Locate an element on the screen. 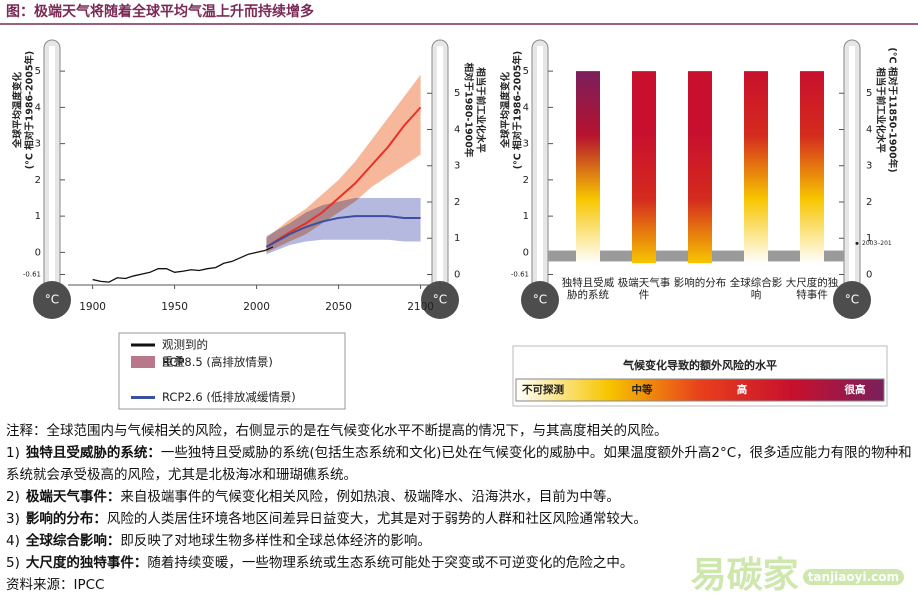 This screenshot has width=918, height=604. risk-level-label: 中等 is located at coordinates (642, 389).